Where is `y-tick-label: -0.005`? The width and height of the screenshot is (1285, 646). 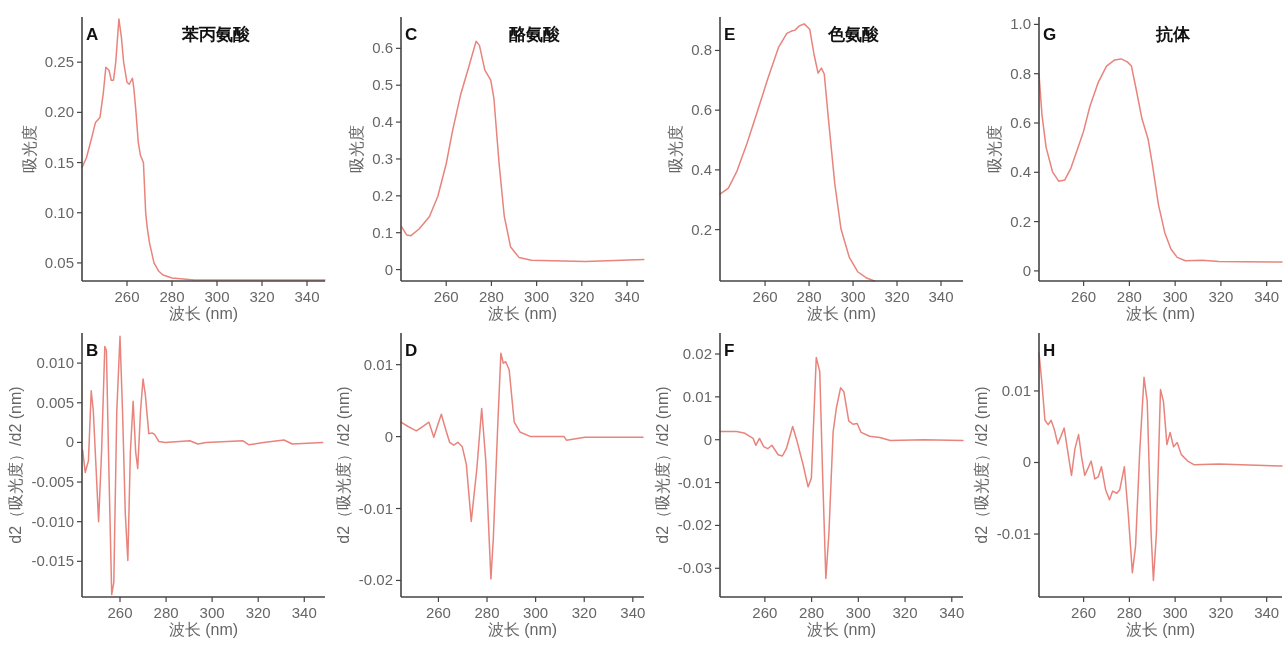 y-tick-label: -0.005 is located at coordinates (52, 482).